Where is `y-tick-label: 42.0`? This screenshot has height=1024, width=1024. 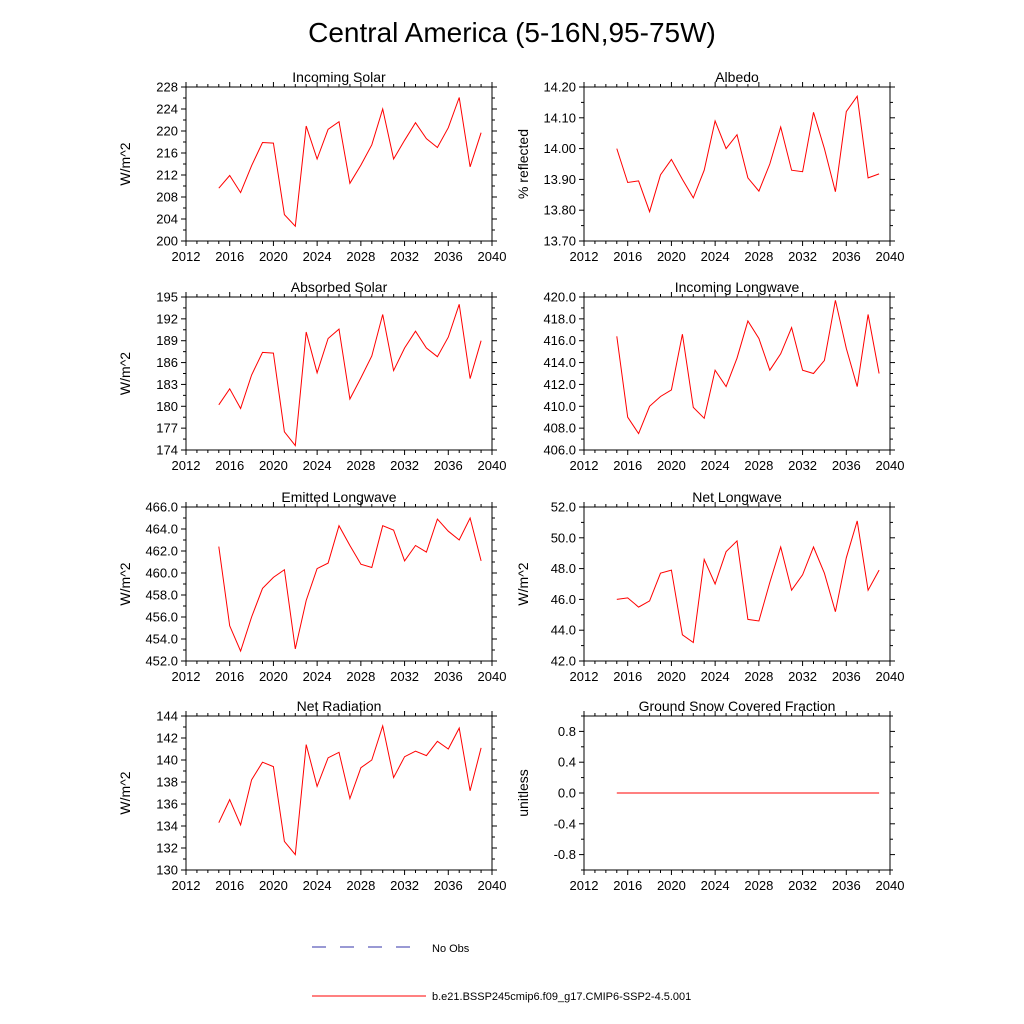 y-tick-label: 42.0 is located at coordinates (563, 661).